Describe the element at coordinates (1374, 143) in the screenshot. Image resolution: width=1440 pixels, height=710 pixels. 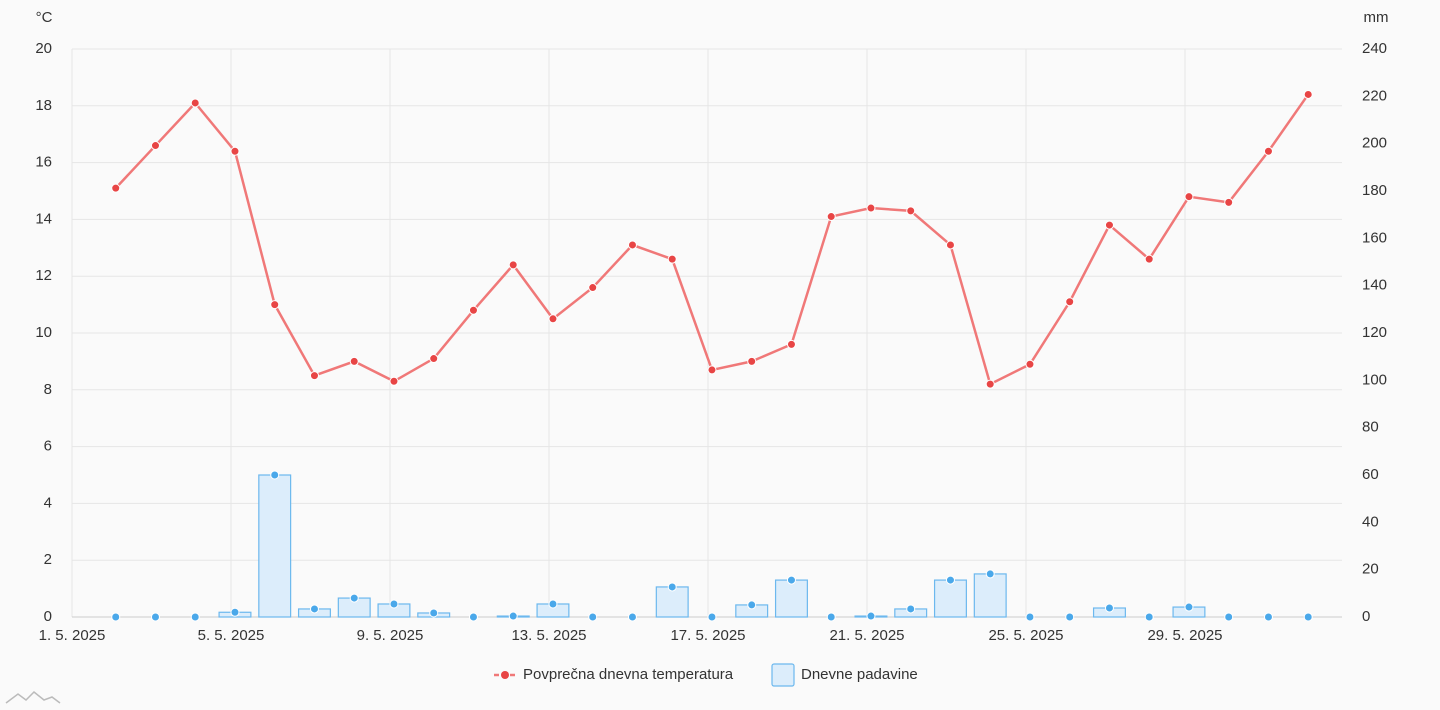
I see `y2-tick-label: 200` at that location.